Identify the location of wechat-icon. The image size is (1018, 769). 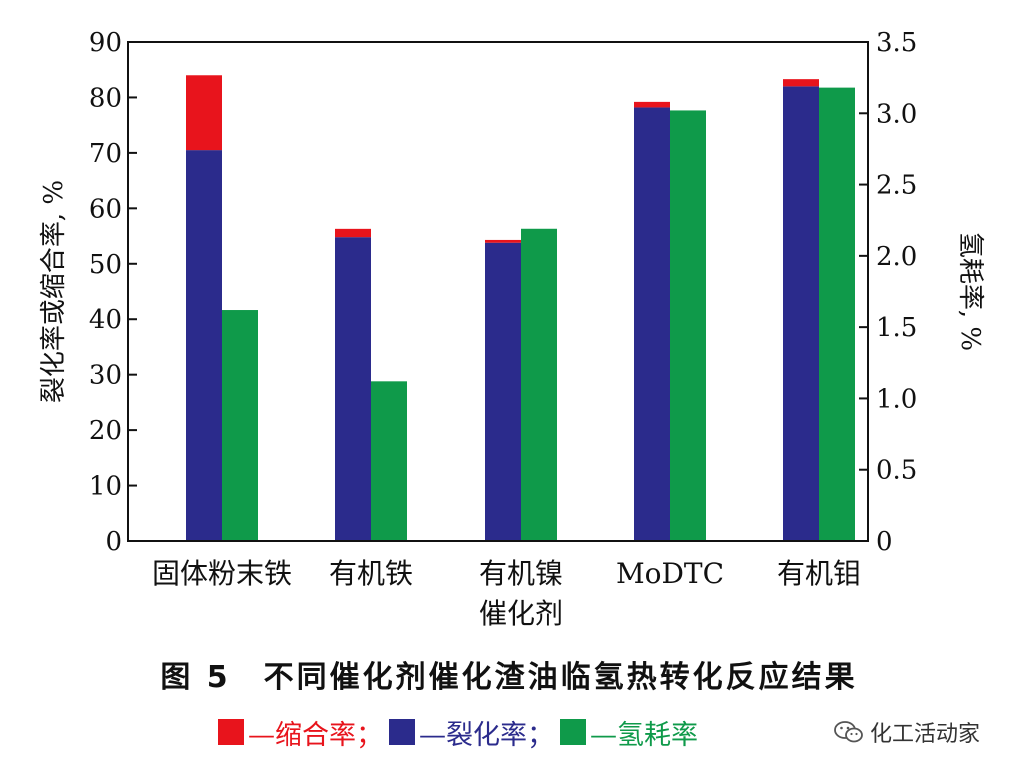
(848, 732).